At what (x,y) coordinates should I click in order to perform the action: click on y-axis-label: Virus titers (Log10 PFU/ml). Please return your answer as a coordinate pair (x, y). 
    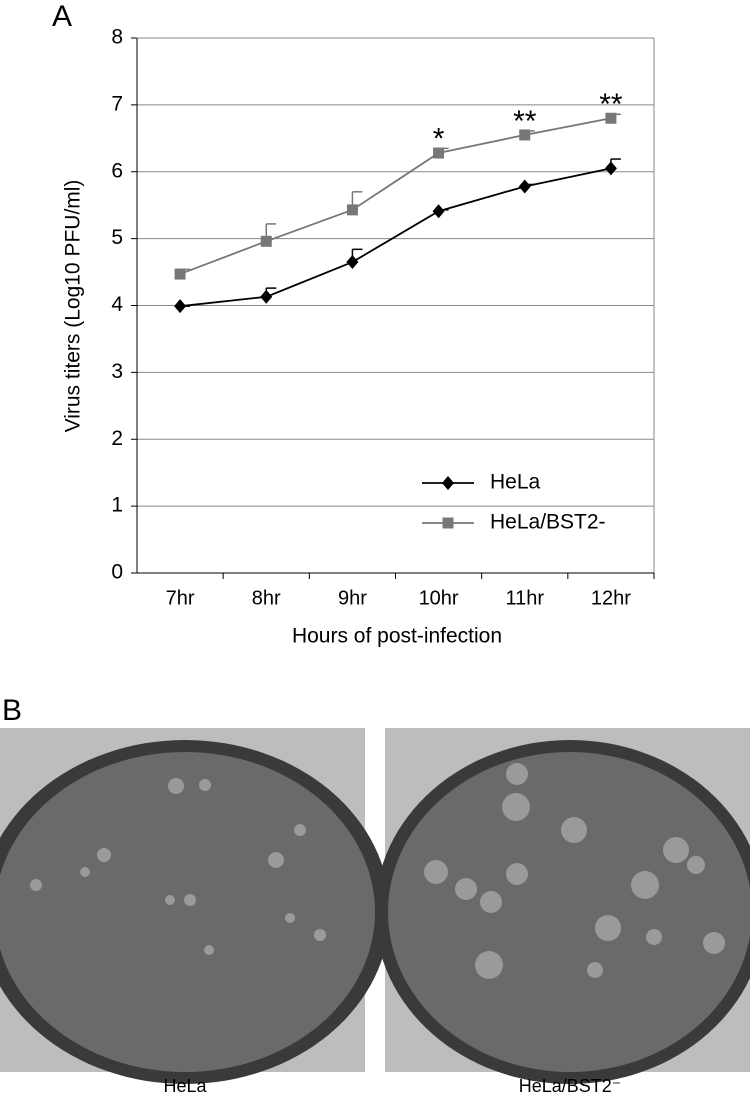
    Looking at the image, I should click on (73, 306).